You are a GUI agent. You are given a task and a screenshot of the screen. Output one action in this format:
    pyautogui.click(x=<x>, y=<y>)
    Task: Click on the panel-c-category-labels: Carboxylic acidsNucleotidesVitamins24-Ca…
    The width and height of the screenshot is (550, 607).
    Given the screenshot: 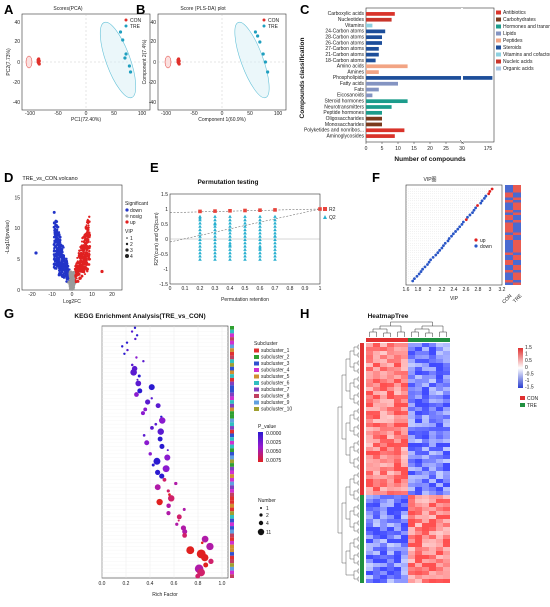 What is the action you would take?
    pyautogui.click(x=334, y=75)
    